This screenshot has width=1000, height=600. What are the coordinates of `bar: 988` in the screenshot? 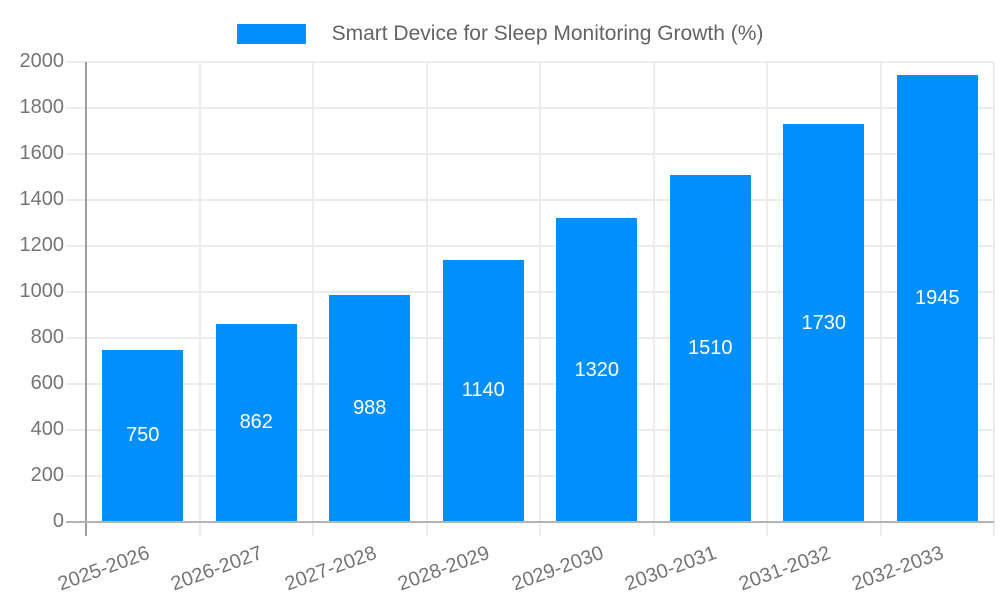 It's located at (370, 408).